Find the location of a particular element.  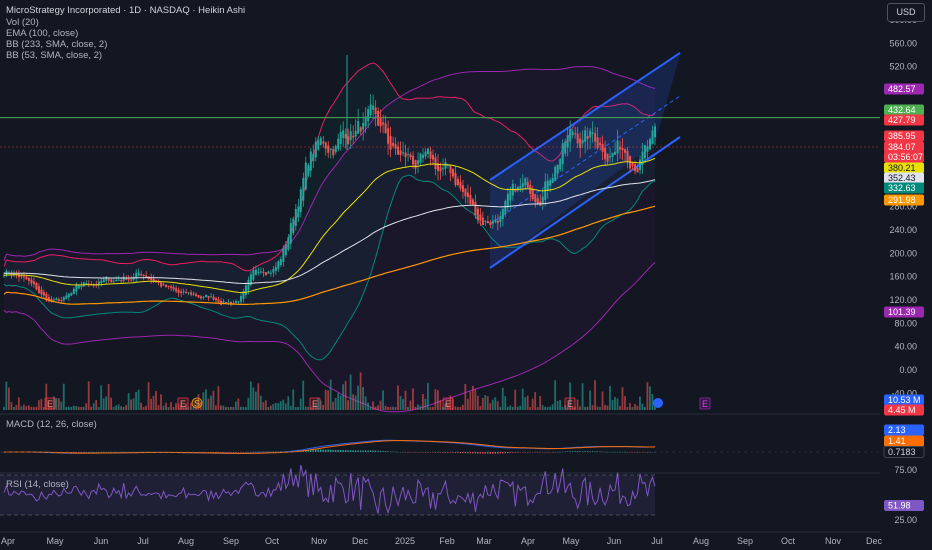

indicator-volume-label: Vol (20) is located at coordinates (22, 22).